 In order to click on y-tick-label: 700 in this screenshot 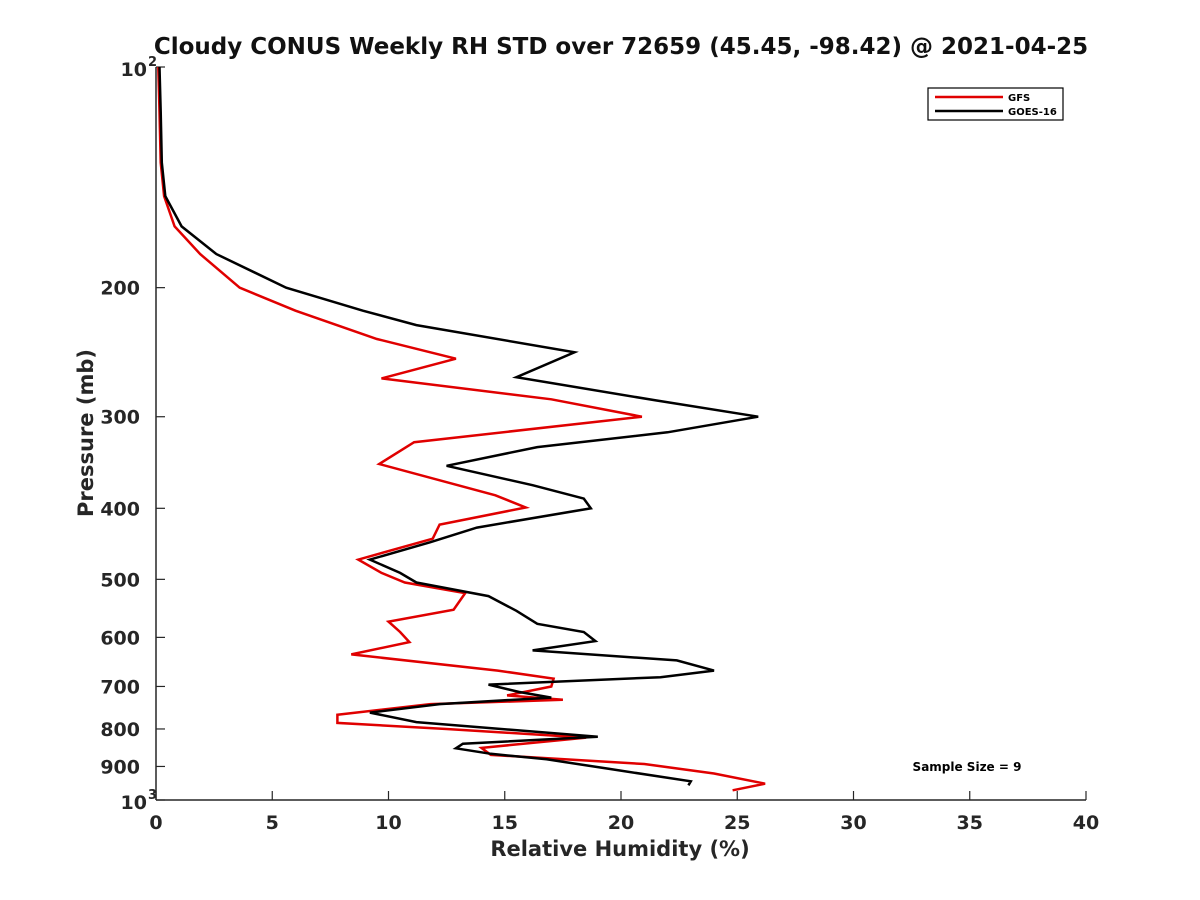, I will do `click(120, 687)`.